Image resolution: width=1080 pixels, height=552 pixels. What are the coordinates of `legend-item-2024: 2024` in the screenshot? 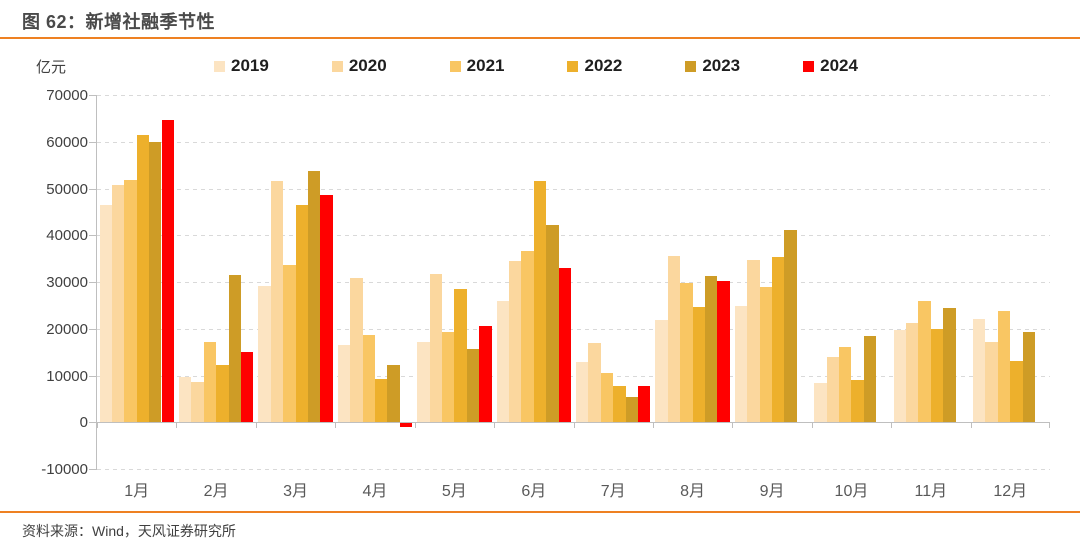 It's located at (830, 66).